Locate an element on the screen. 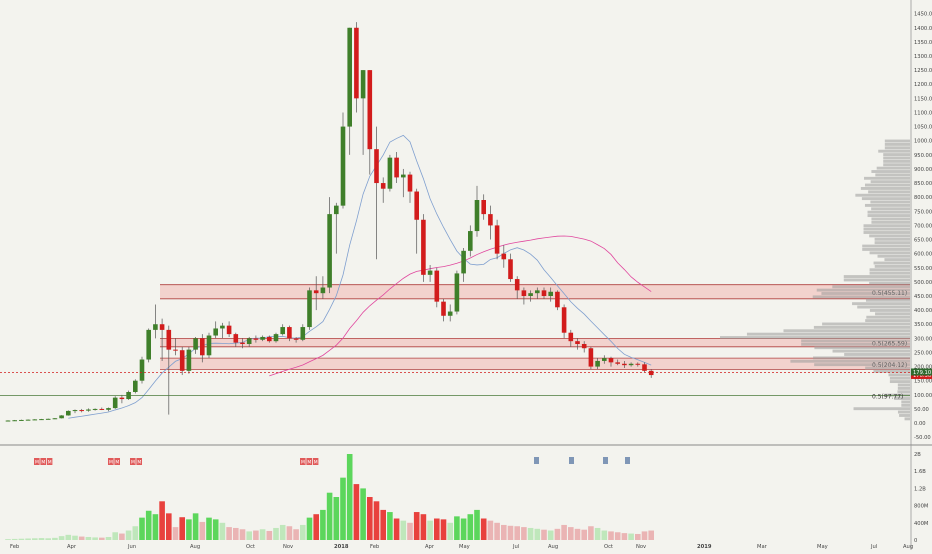 The height and width of the screenshot is (554, 932). volume-tick-label: 1.2B is located at coordinates (920, 489).